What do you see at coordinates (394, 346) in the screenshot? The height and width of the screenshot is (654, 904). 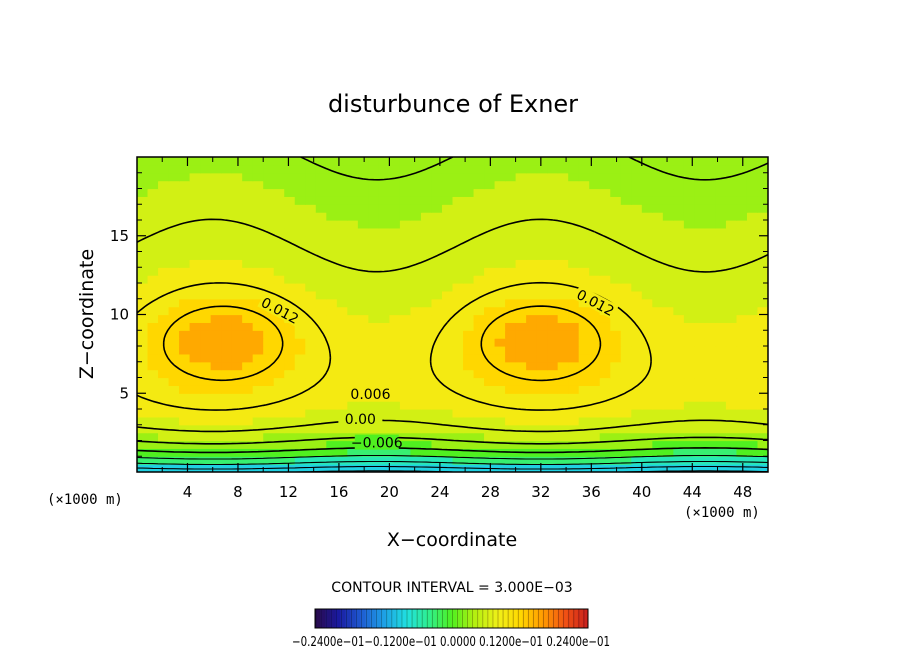 I see `contour-line` at bounding box center [394, 346].